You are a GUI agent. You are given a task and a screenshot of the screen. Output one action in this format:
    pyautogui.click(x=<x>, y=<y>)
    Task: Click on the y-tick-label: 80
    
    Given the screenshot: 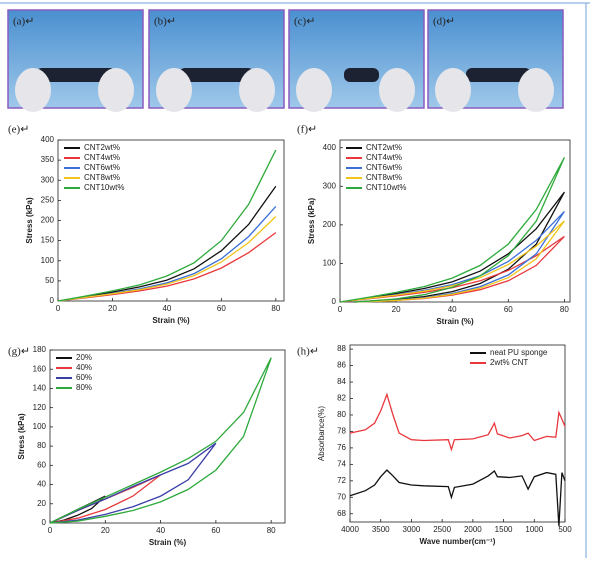 What is the action you would take?
    pyautogui.click(x=41, y=445)
    